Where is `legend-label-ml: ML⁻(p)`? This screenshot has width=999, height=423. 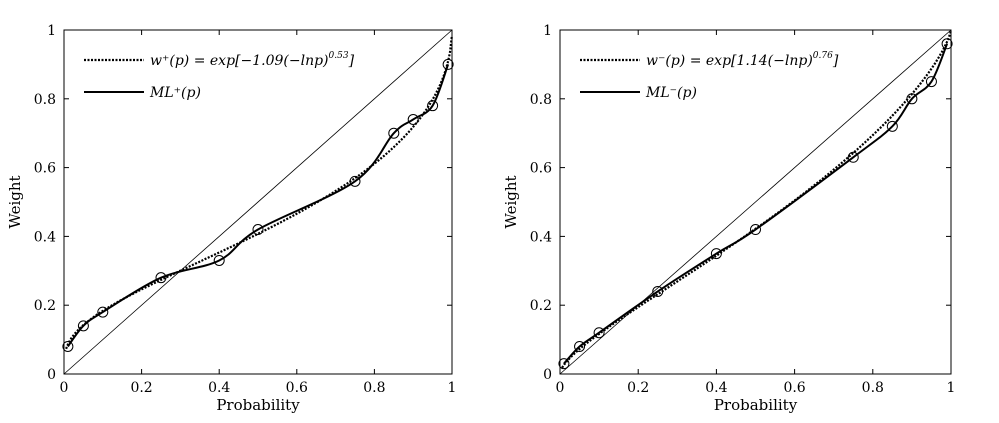 legend-label-ml: ML⁻(p) is located at coordinates (671, 93).